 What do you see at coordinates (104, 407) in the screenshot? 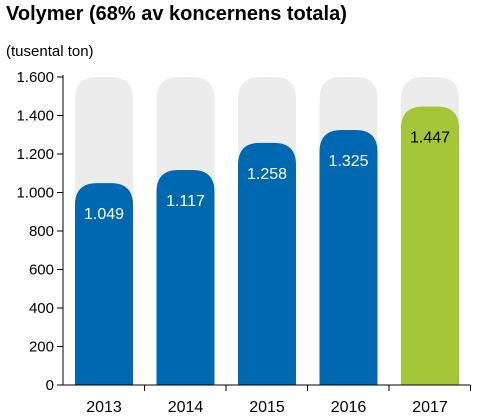
I see `x-tick-label-2013: 2013` at bounding box center [104, 407].